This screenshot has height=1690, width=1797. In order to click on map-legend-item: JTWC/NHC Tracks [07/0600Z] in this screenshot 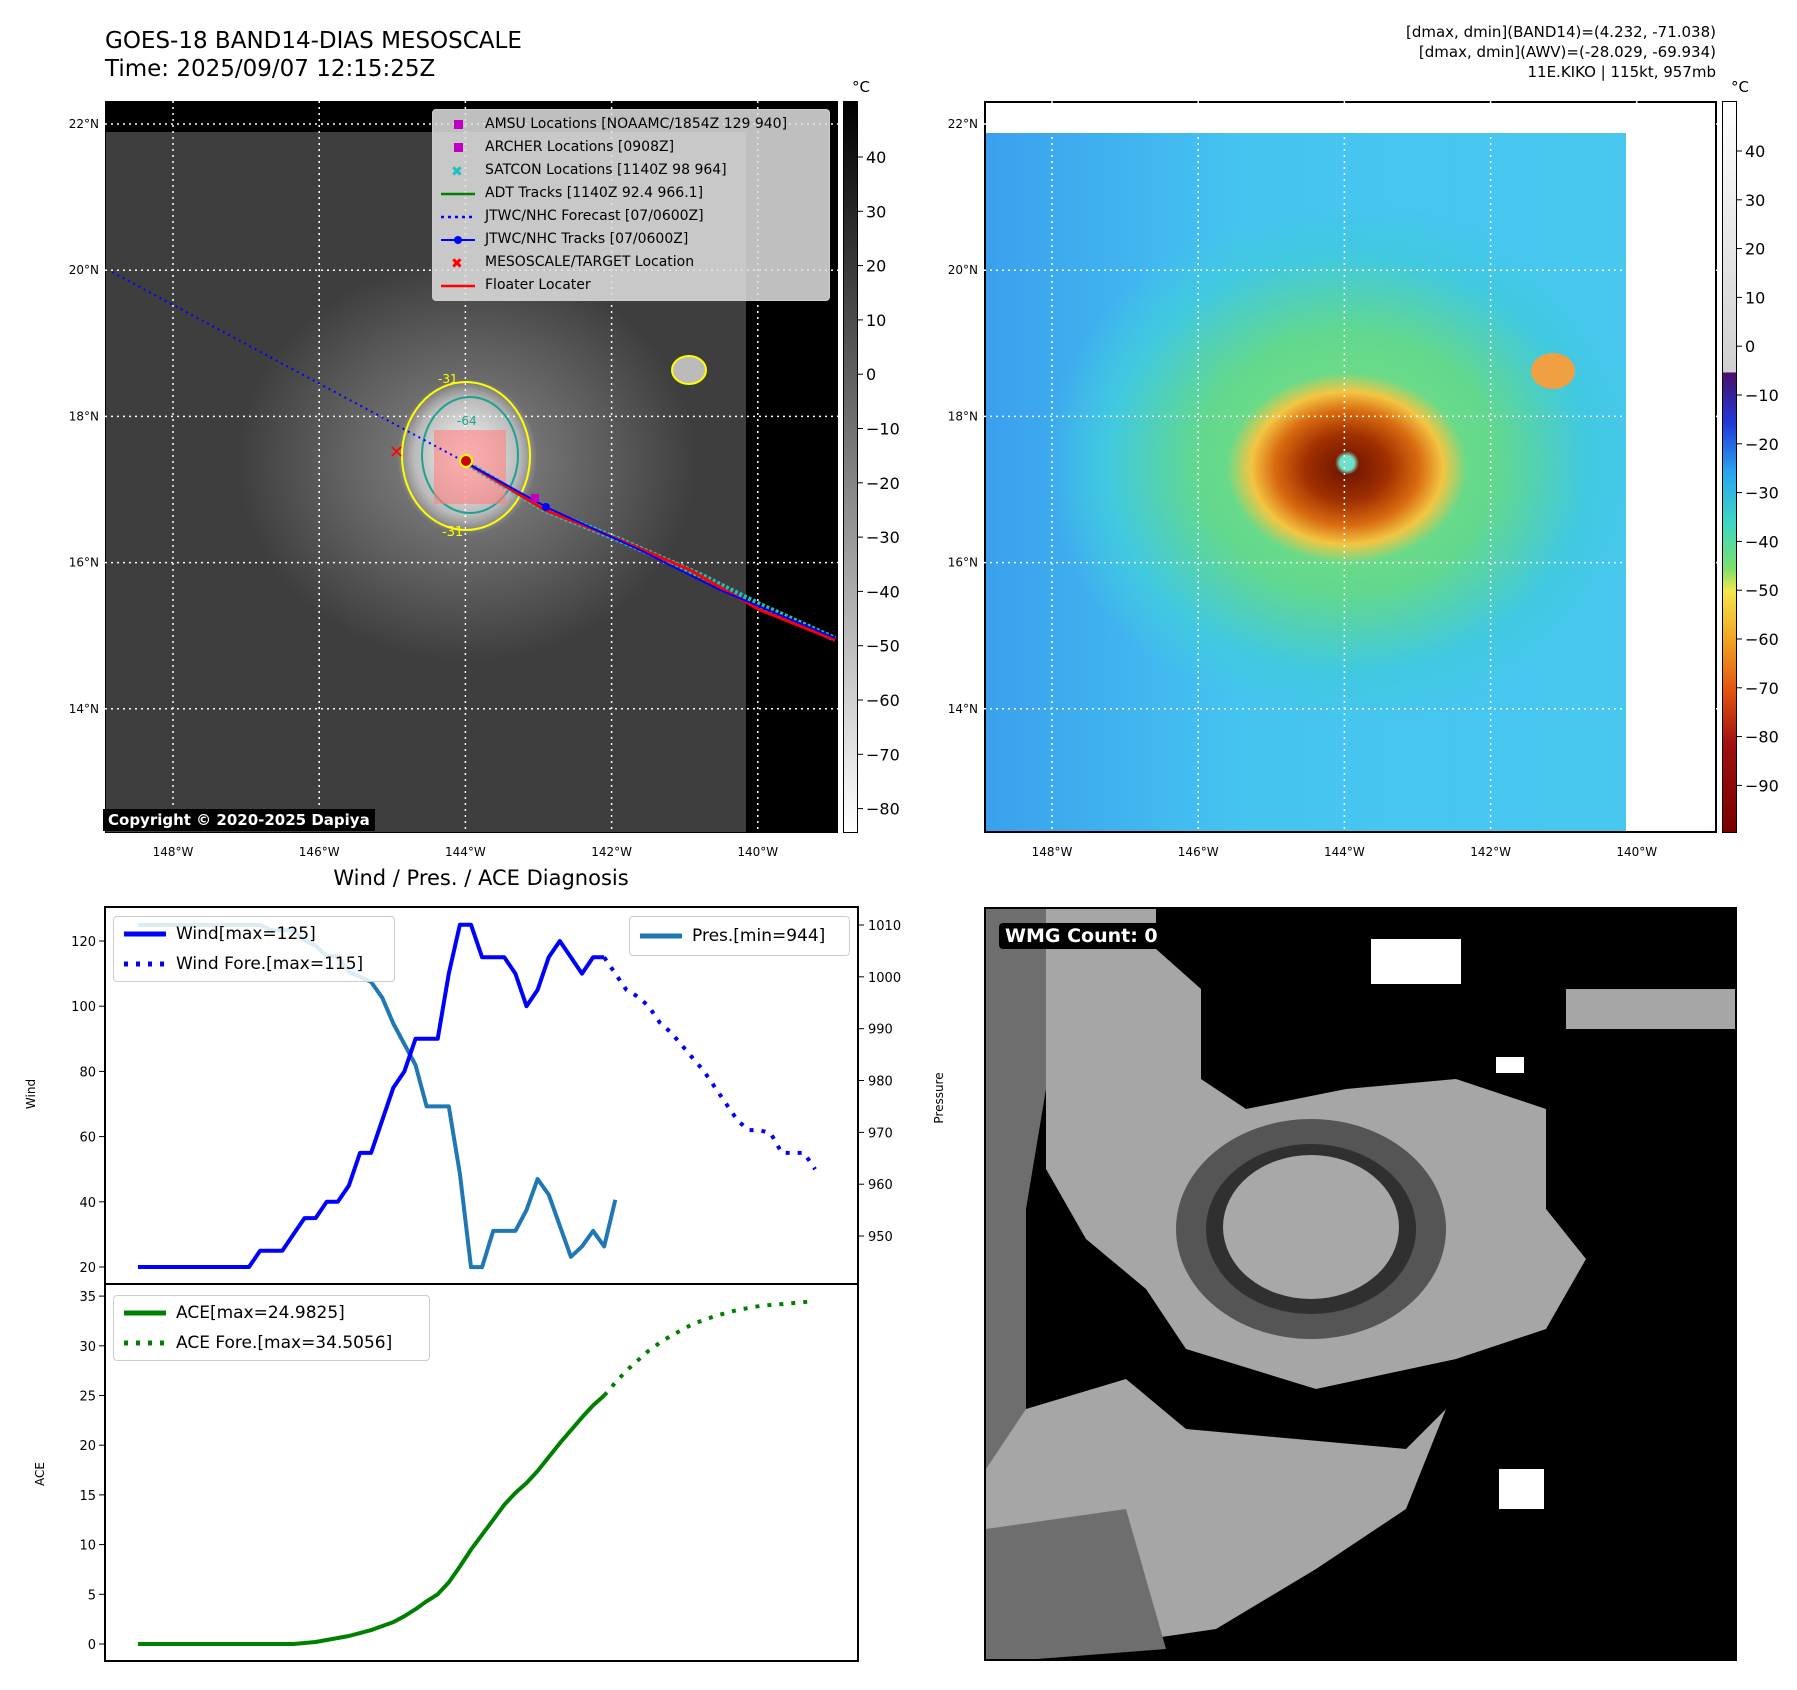, I will do `click(631, 239)`.